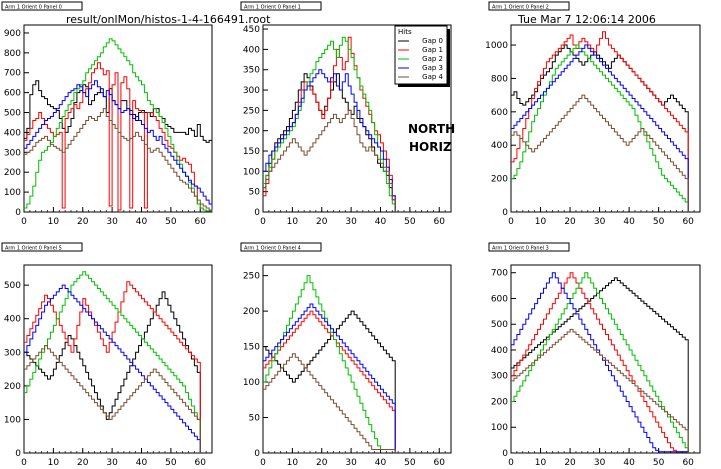 Image resolution: width=721 pixels, height=469 pixels. I want to click on y-tick-label: 1000, so click(496, 46).